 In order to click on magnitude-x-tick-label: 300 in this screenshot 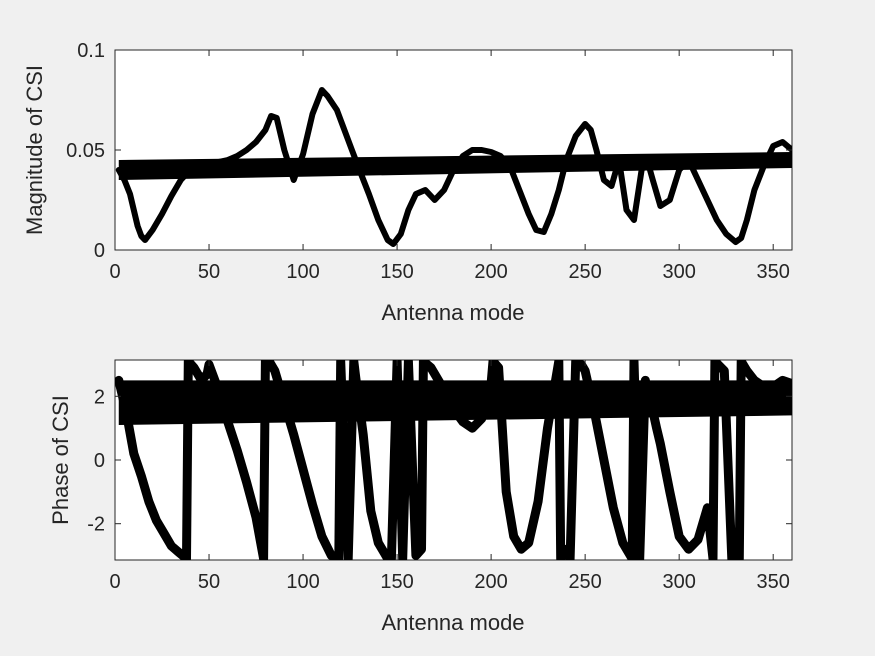, I will do `click(678, 272)`.